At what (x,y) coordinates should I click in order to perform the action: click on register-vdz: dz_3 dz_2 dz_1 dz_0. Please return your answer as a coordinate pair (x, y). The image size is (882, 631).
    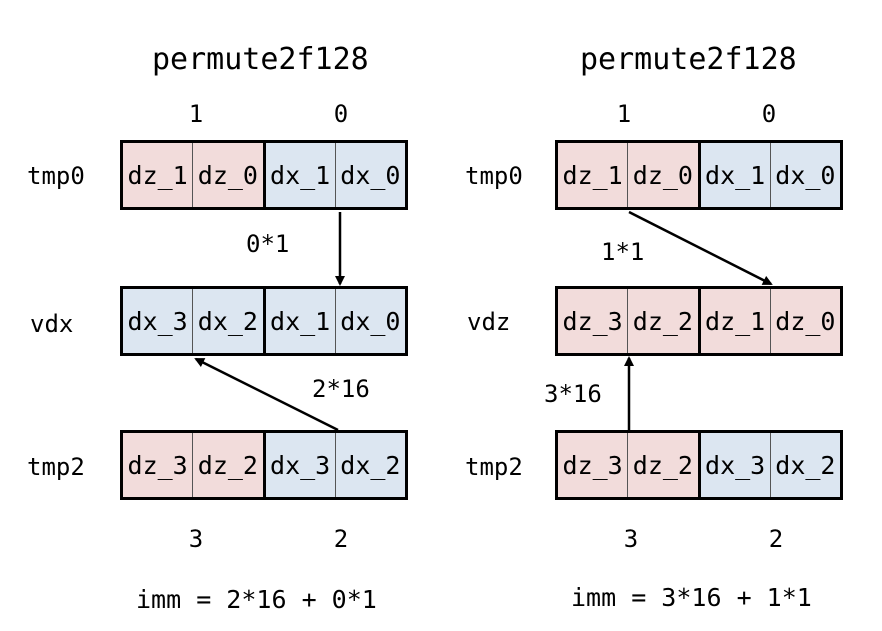
    Looking at the image, I should click on (699, 321).